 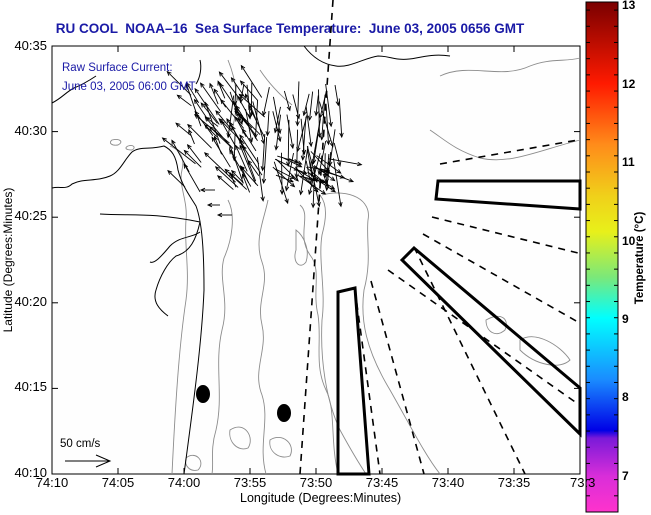 What do you see at coordinates (118, 482) in the screenshot?
I see `x-tick-label: 74:05` at bounding box center [118, 482].